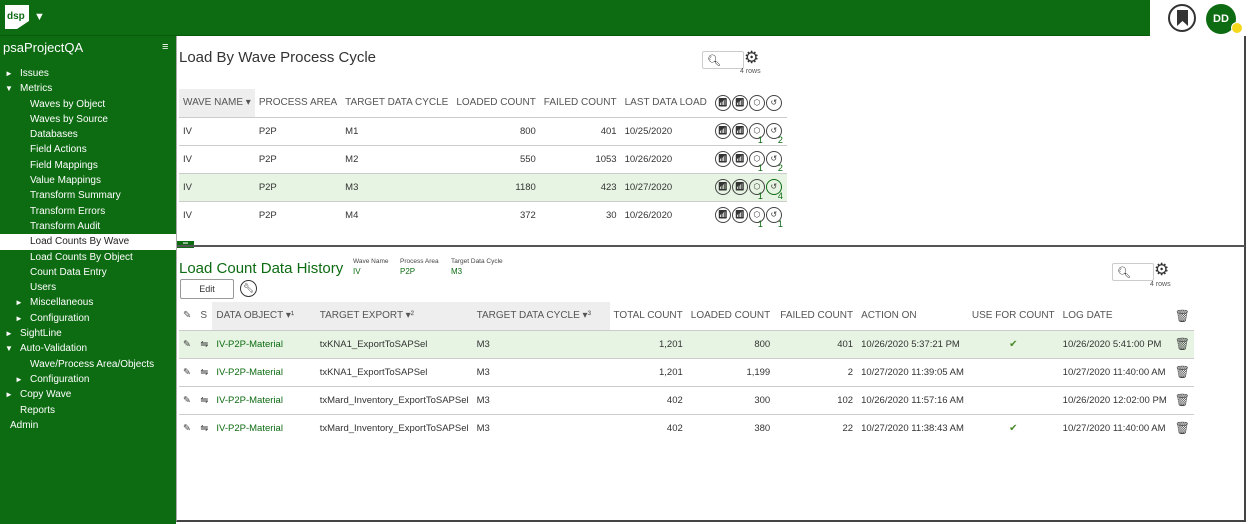 This screenshot has height=524, width=1248. Describe the element at coordinates (1114, 316) in the screenshot. I see `col-log-date: LOG DATE` at that location.